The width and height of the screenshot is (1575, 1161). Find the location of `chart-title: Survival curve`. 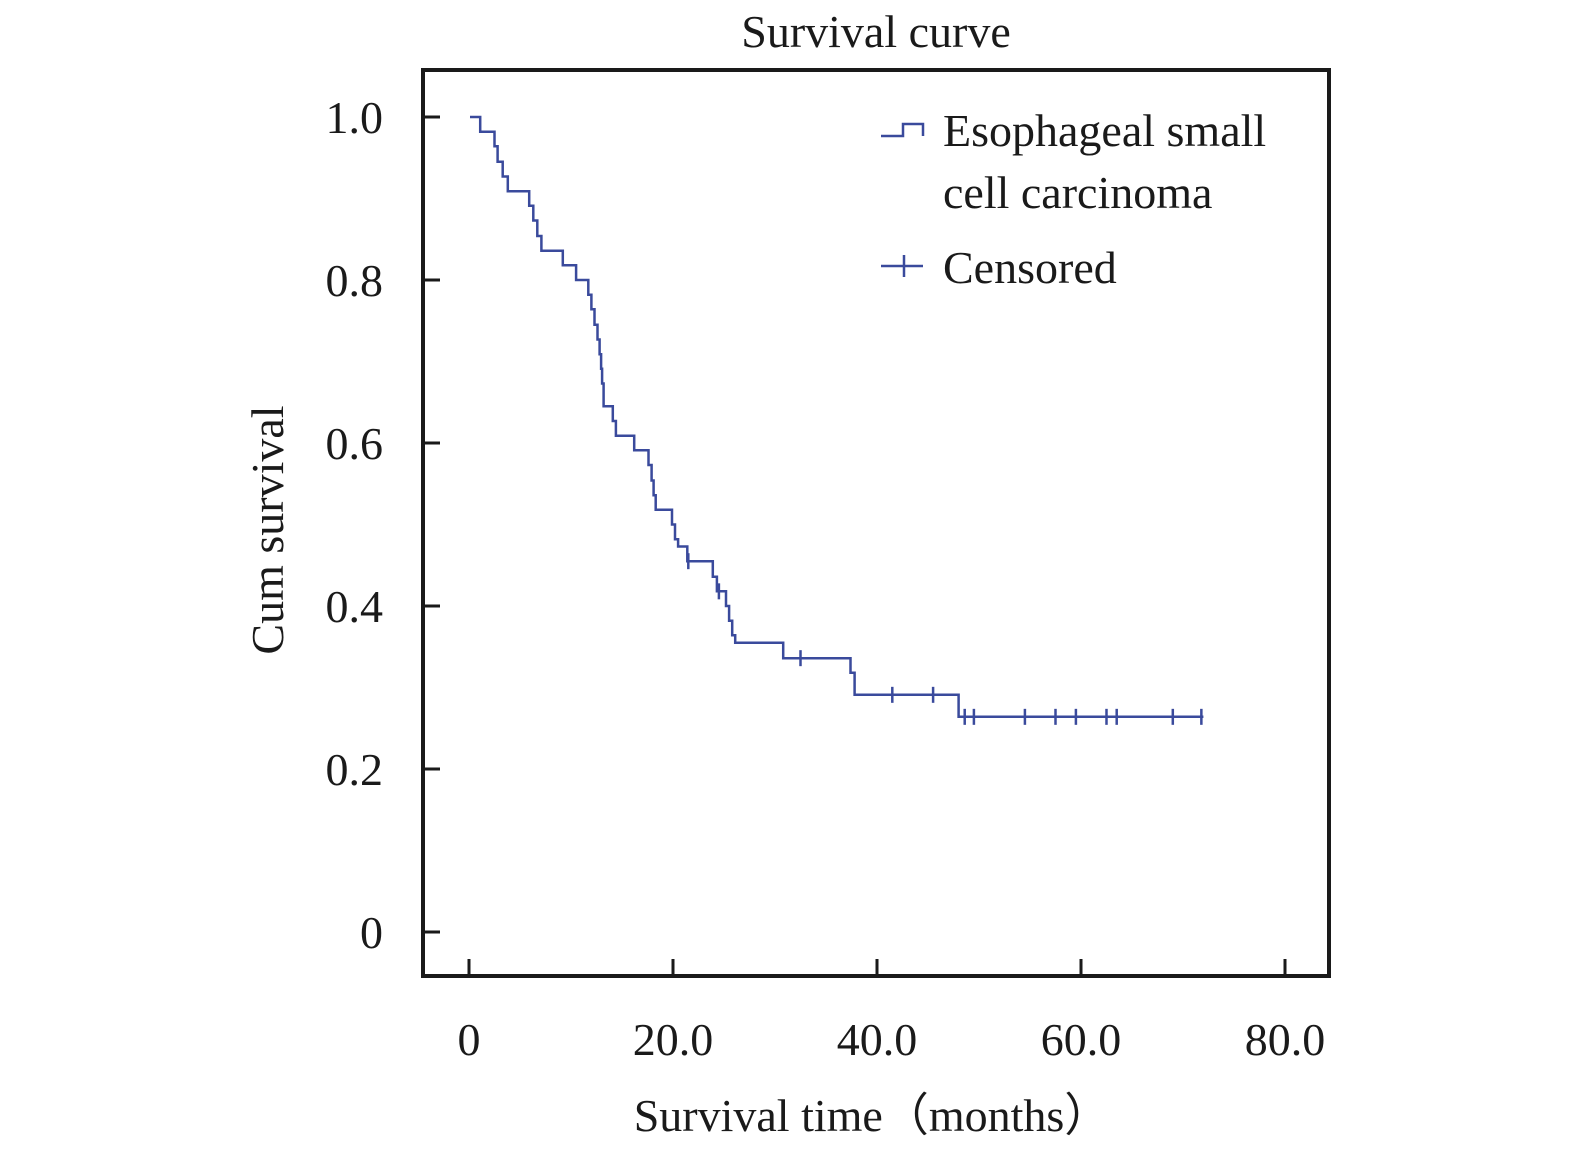

chart-title: Survival curve is located at coordinates (876, 31).